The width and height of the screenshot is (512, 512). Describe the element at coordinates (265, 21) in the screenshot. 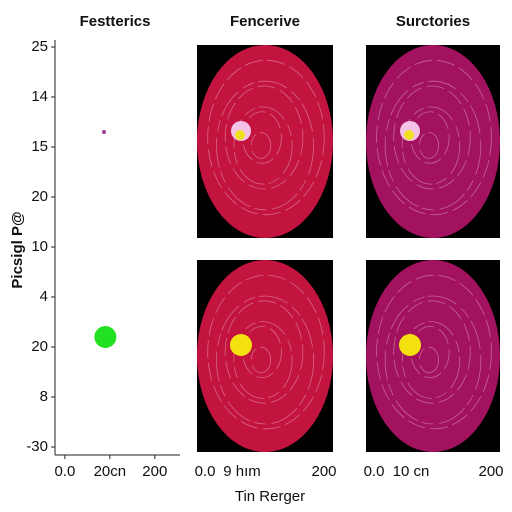

I see `chart-title: Fencerive` at that location.